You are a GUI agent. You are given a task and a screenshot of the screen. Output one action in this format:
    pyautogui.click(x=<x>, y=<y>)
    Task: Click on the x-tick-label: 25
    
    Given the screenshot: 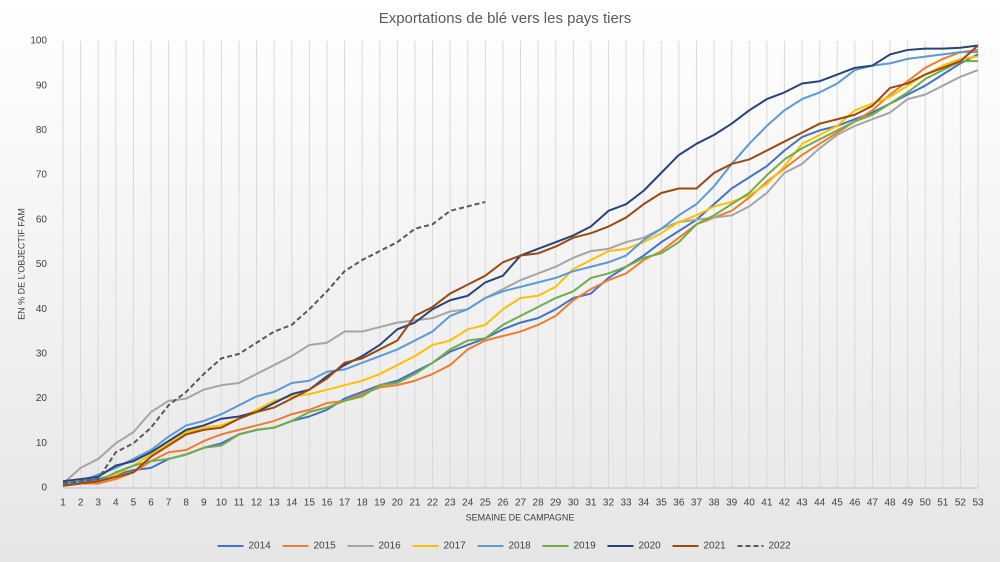 What is the action you would take?
    pyautogui.click(x=486, y=503)
    